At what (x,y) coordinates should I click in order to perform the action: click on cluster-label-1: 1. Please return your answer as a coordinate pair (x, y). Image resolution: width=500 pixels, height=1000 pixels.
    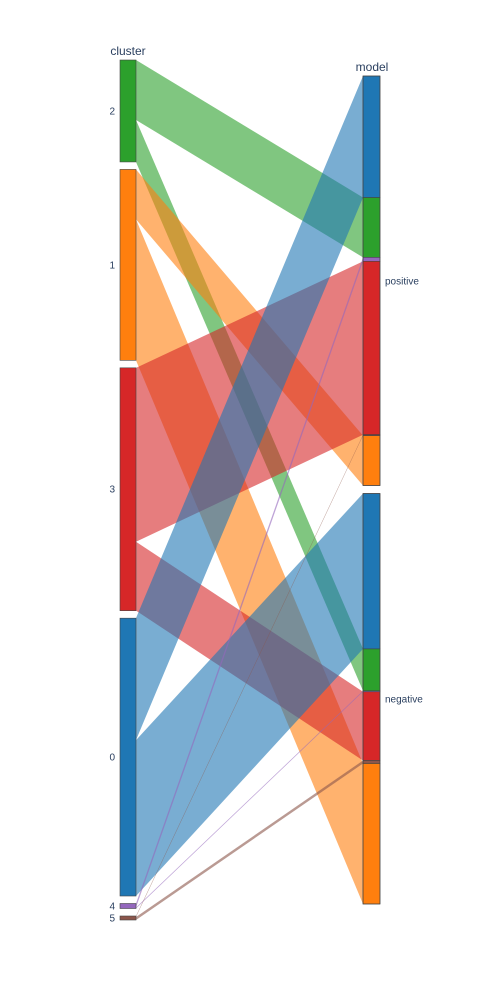
    Looking at the image, I should click on (112, 265).